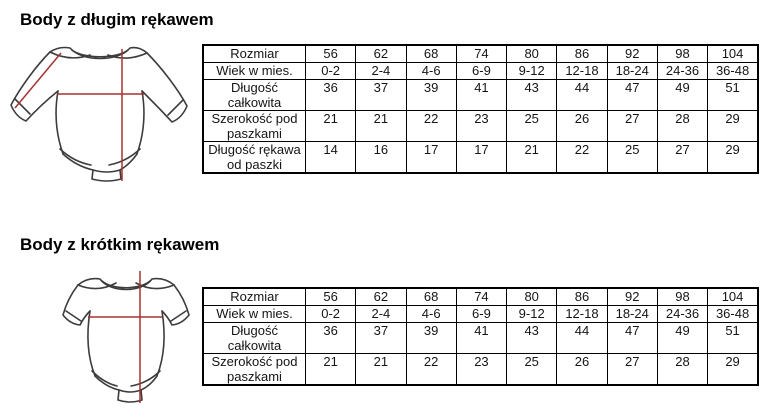 The height and width of the screenshot is (420, 766). What do you see at coordinates (330, 338) in the screenshot?
I see `value-cell: 36` at bounding box center [330, 338].